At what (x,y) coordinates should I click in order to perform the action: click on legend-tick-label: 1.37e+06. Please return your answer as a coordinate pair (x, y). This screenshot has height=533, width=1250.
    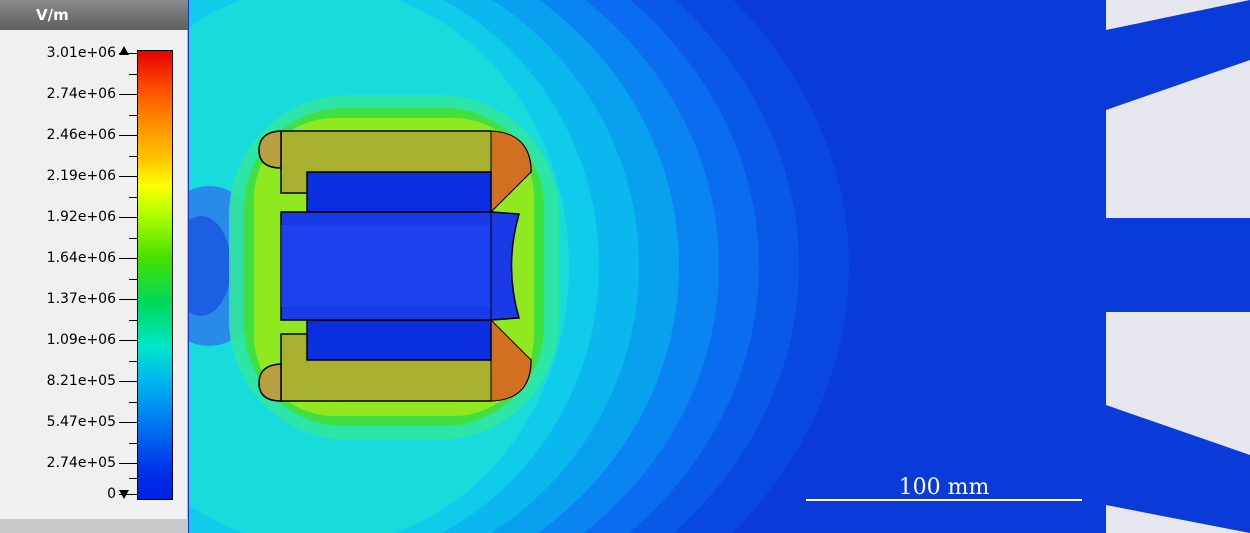
    Looking at the image, I should click on (81, 299).